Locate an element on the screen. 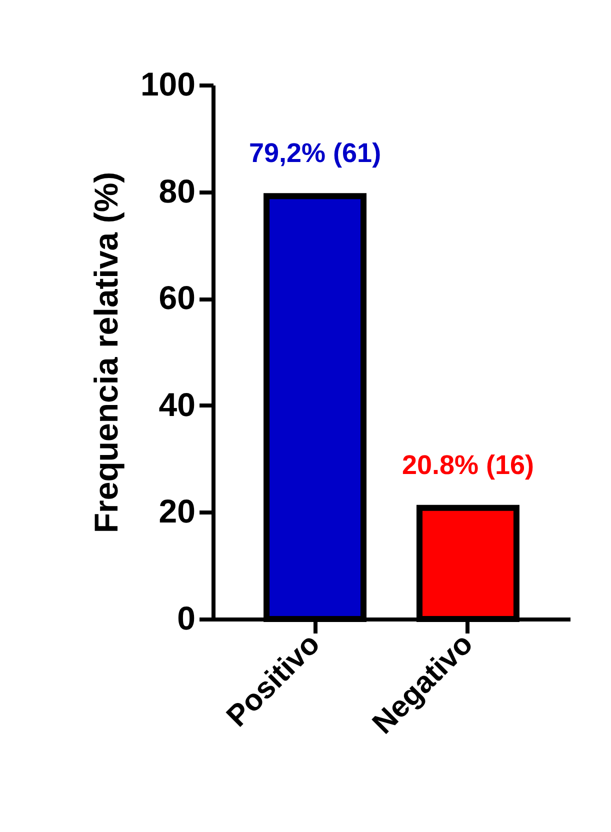 The image size is (611, 832). y-tick-label: 0 is located at coordinates (186, 618).